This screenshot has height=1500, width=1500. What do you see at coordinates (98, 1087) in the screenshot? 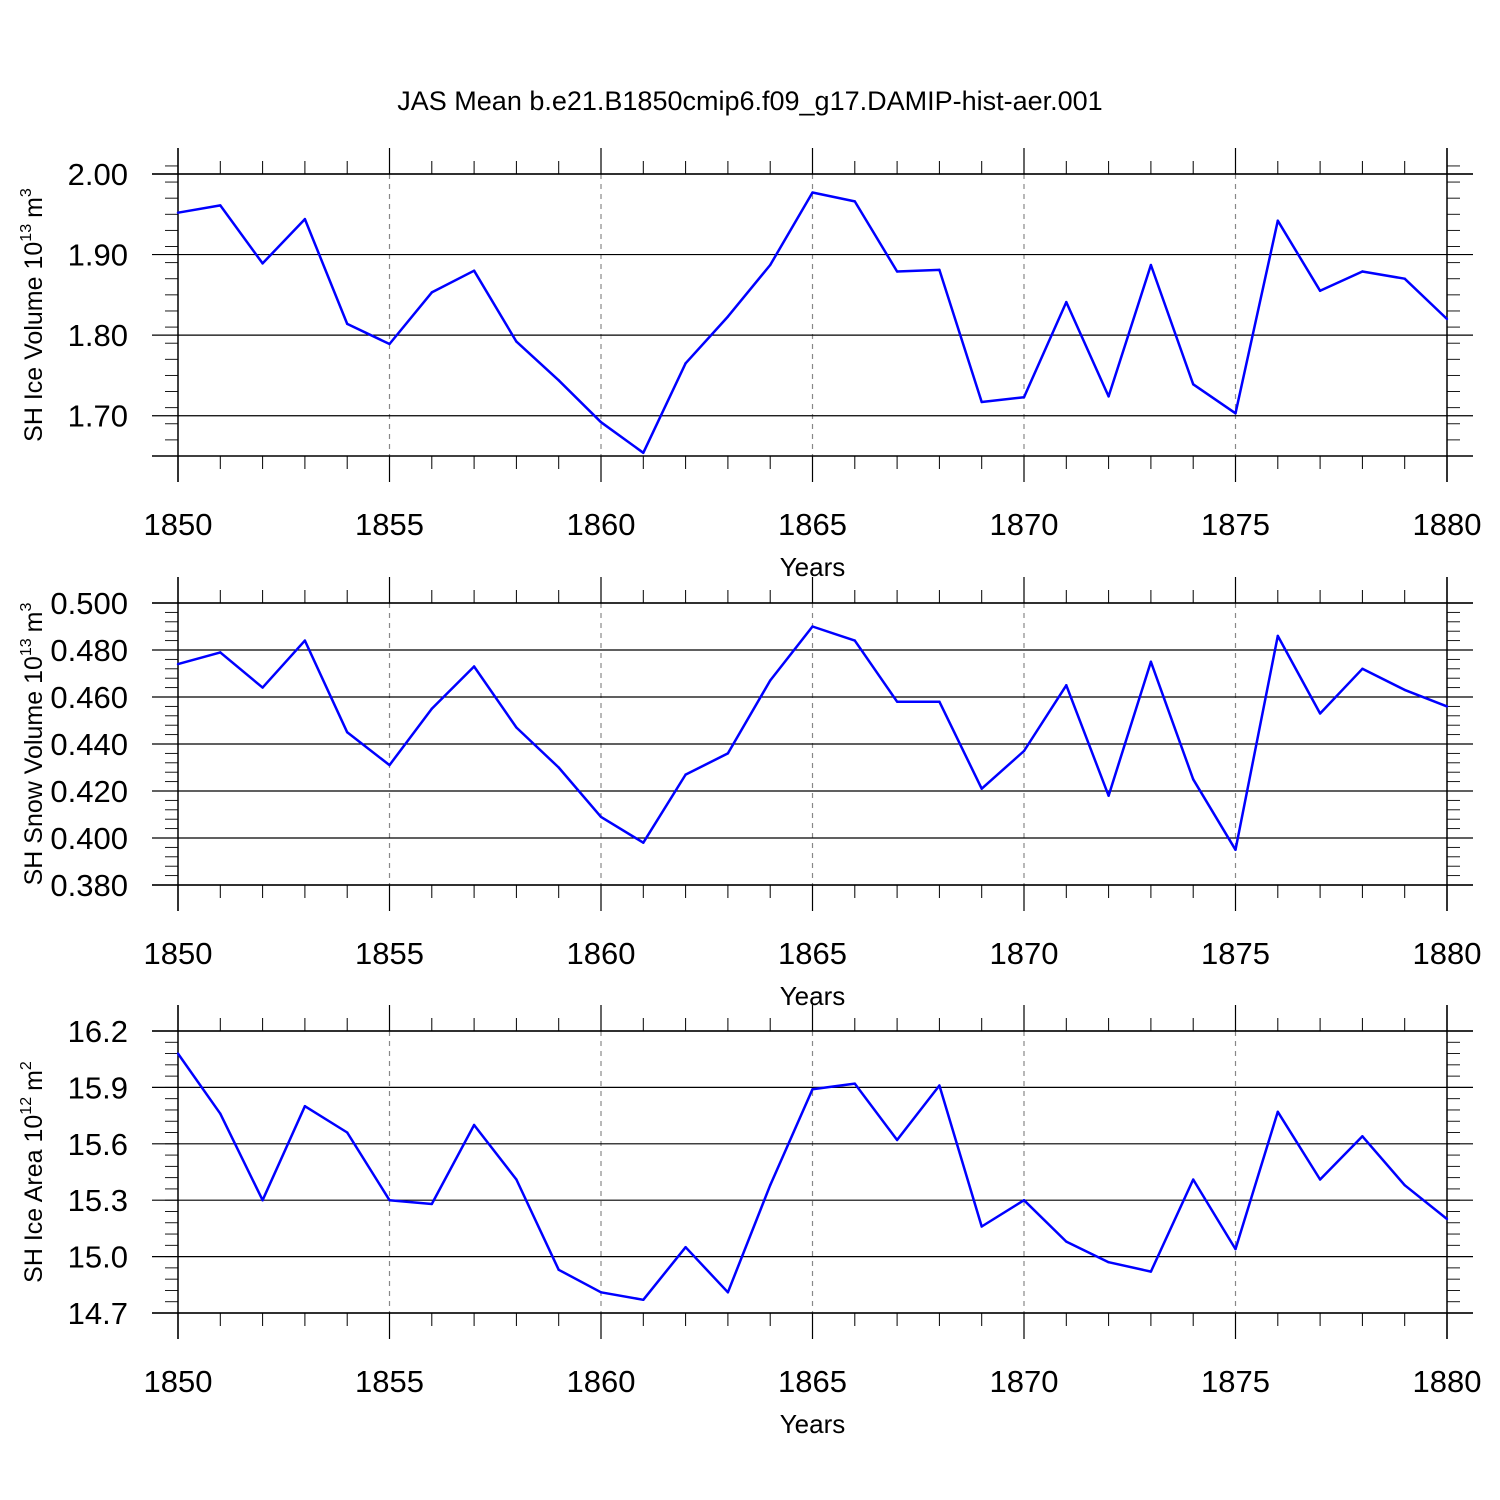
I see `y-tick-label: 15.9` at bounding box center [98, 1087].